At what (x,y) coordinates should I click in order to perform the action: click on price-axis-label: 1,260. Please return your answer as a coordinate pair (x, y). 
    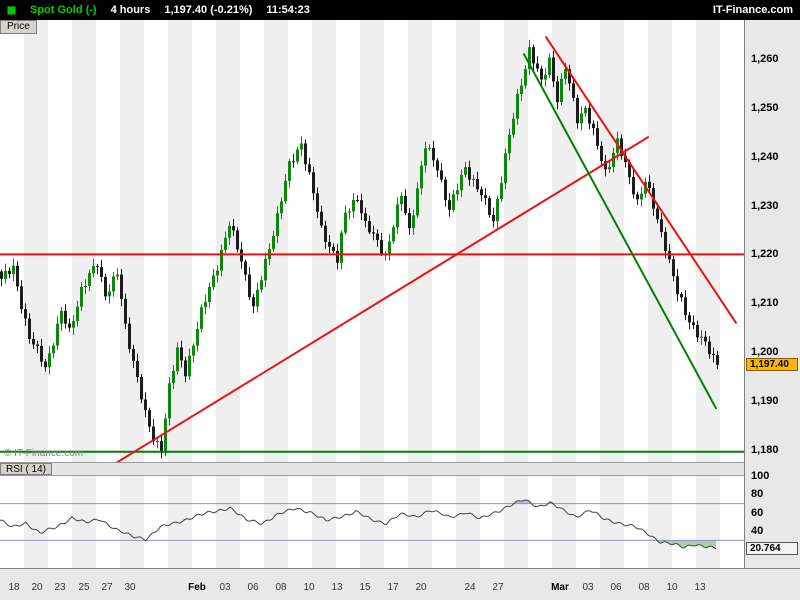
    Looking at the image, I should click on (765, 59).